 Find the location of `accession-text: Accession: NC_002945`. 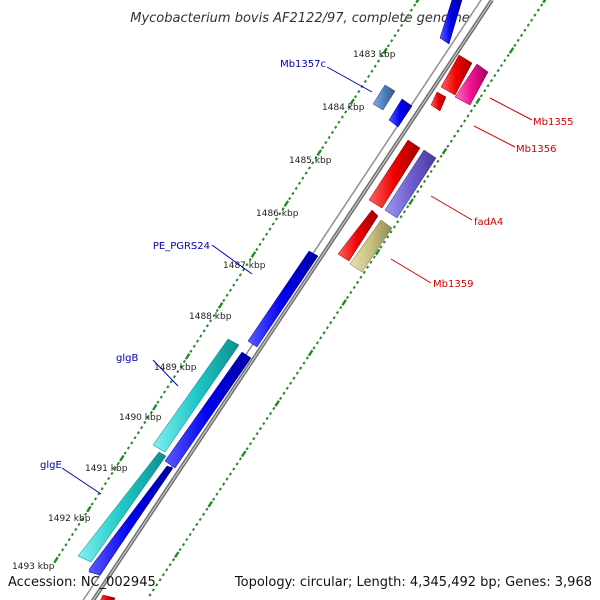

accession-text: Accession: NC_002945 is located at coordinates (82, 582).